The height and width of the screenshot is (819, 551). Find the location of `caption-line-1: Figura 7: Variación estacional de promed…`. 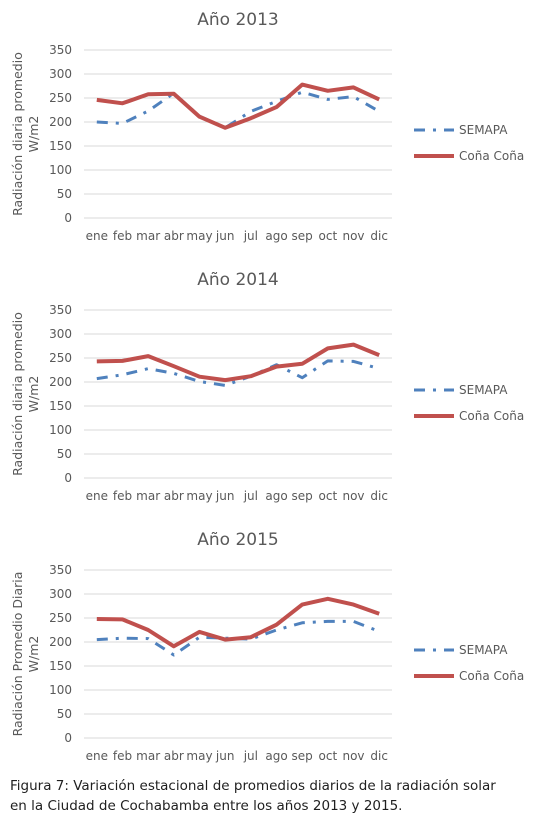

caption-line-1: Figura 7: Variación estacional de promed… is located at coordinates (253, 786).